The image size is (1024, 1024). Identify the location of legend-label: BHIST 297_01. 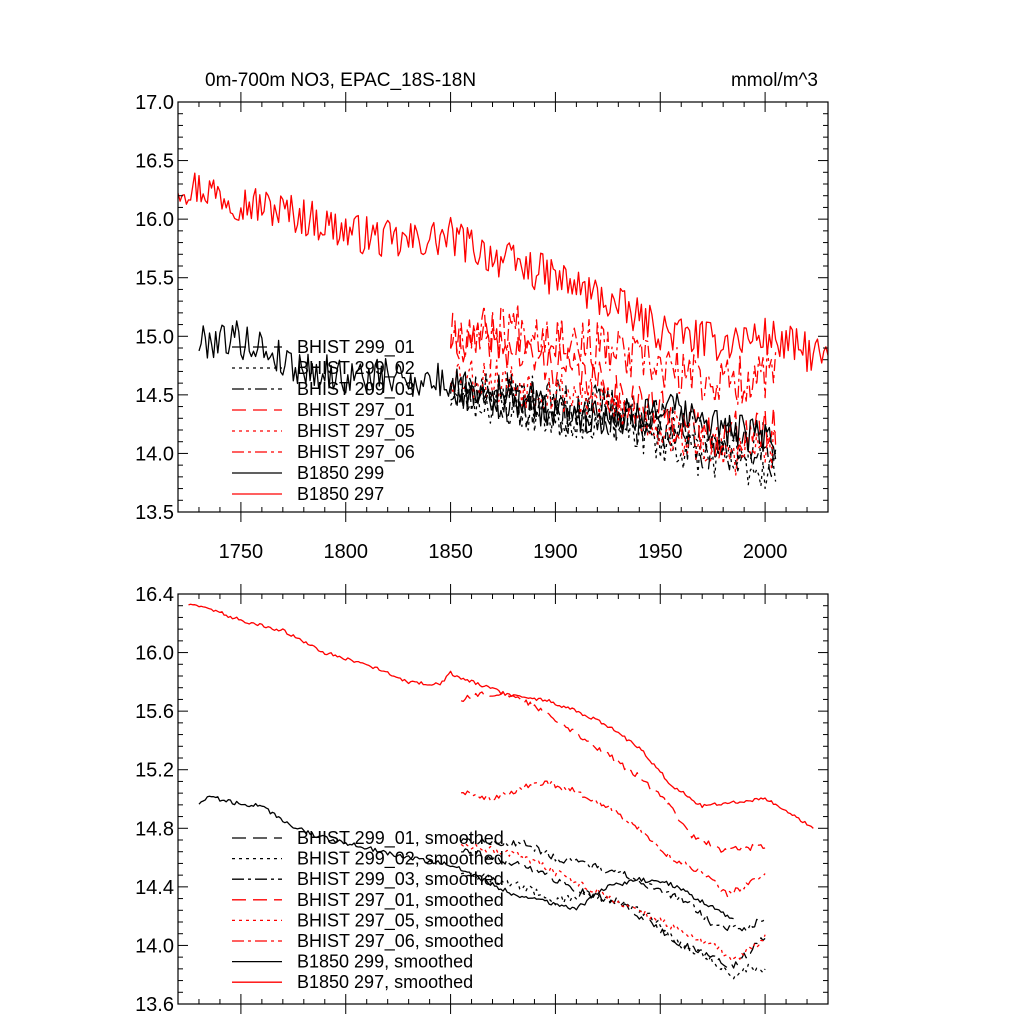
(356, 410).